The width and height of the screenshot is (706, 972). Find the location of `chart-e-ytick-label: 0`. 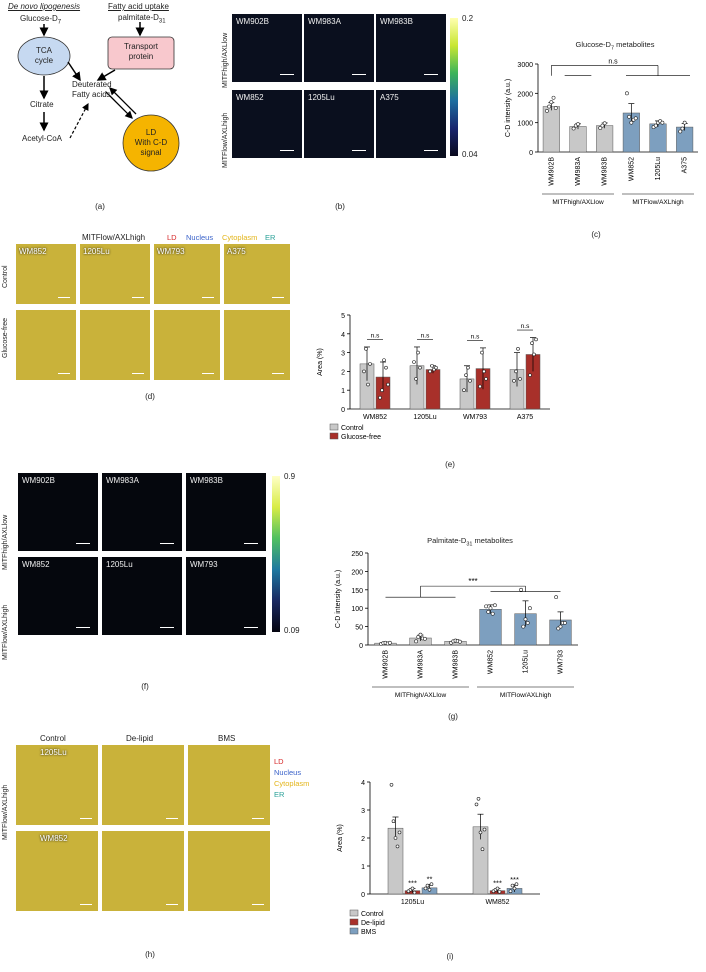

chart-e-ytick-label: 0 is located at coordinates (343, 410).